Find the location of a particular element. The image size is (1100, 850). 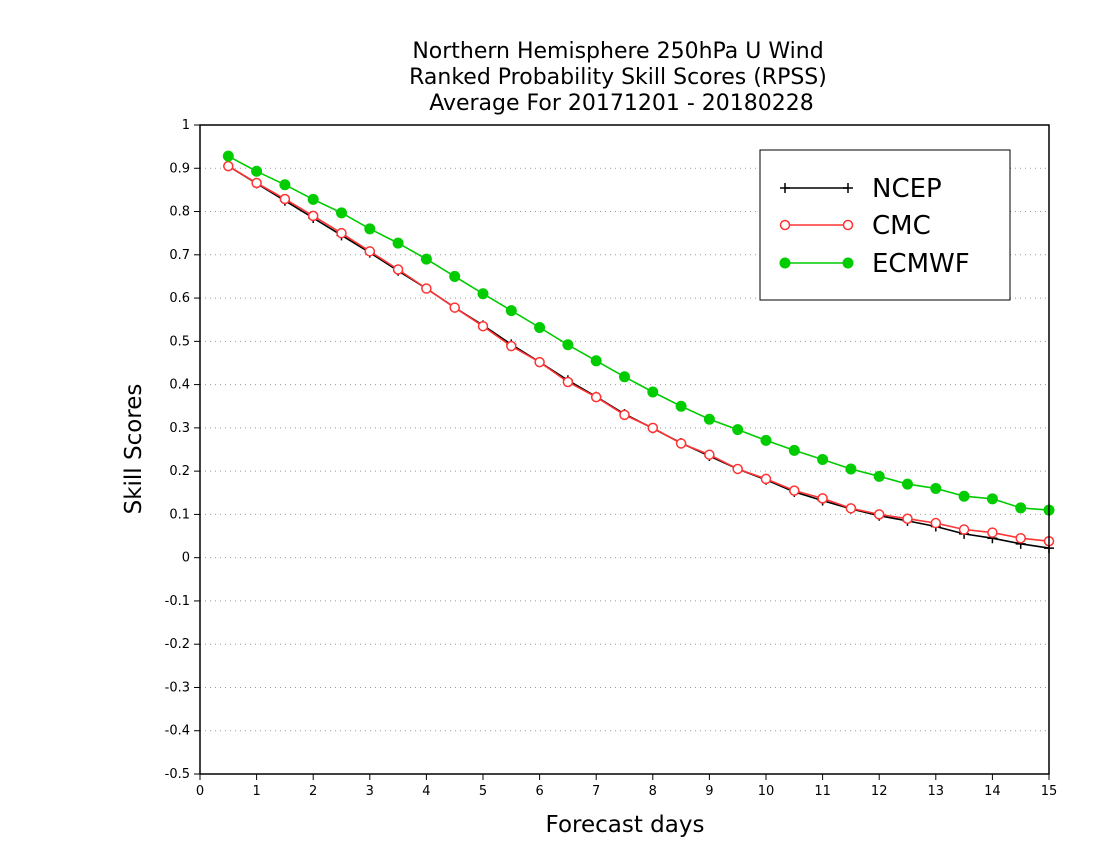

y-tick-label: 0.7 is located at coordinates (179, 255).